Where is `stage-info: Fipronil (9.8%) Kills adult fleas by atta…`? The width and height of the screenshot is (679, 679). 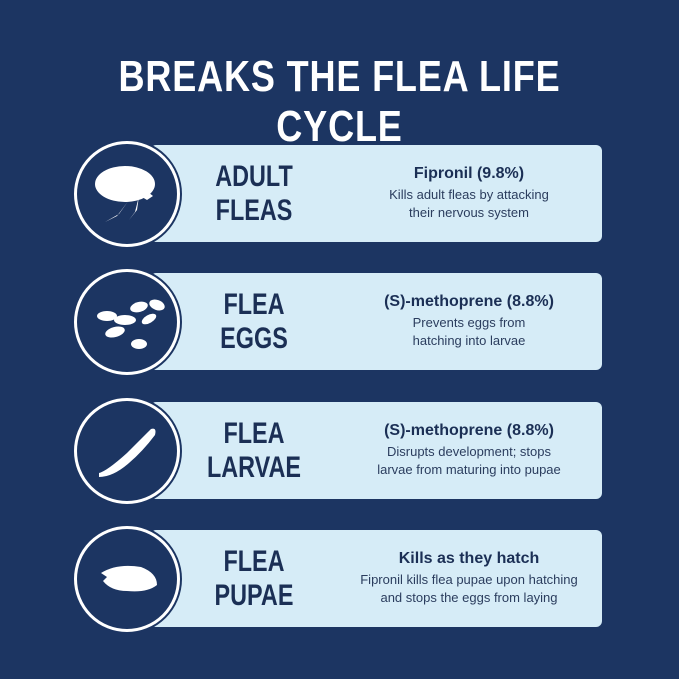
stage-info: Fipronil (9.8%) Kills adult fleas by atta… is located at coordinates (469, 192).